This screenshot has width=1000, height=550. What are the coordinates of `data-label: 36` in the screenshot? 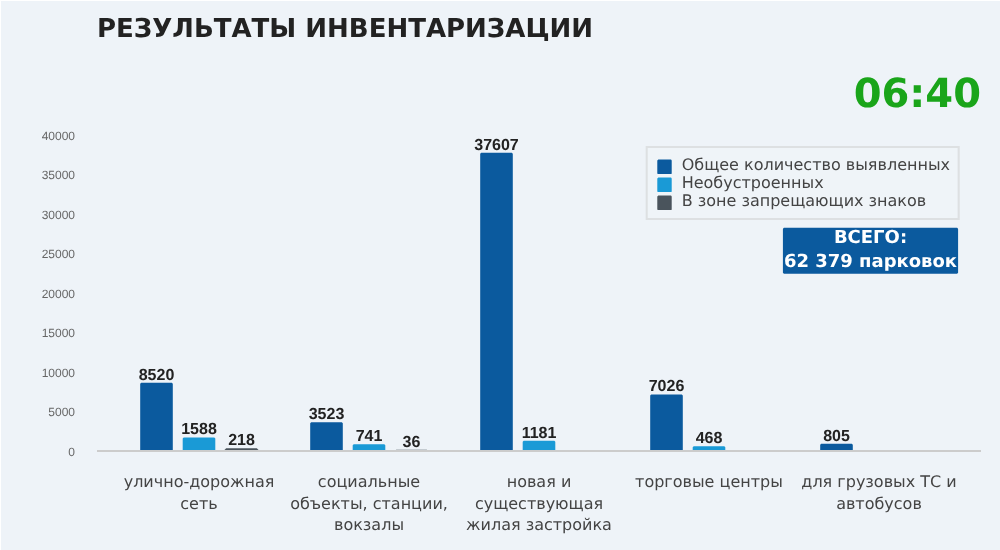 It's located at (412, 441).